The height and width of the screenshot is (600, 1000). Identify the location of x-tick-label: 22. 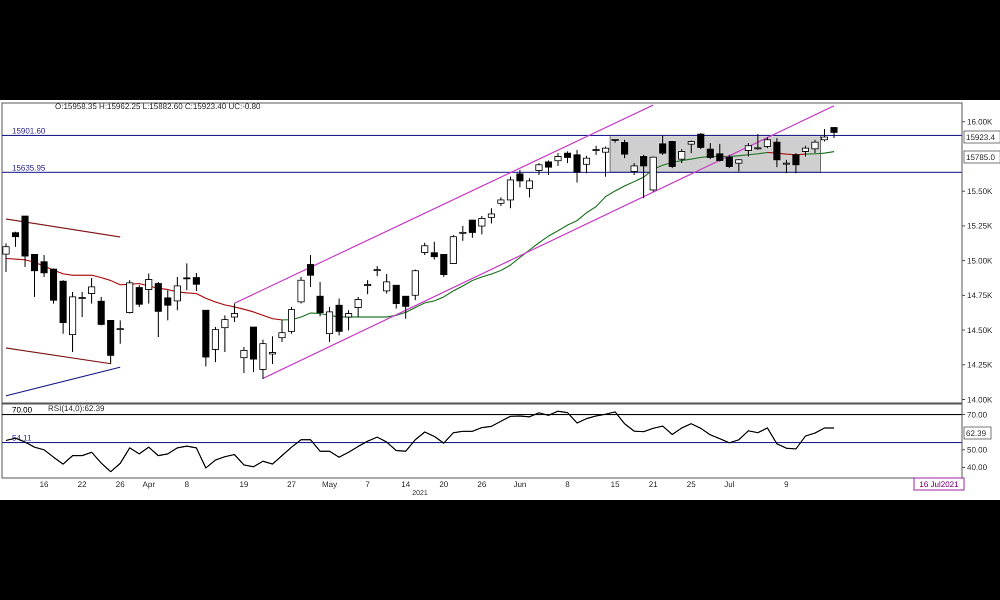
(83, 484).